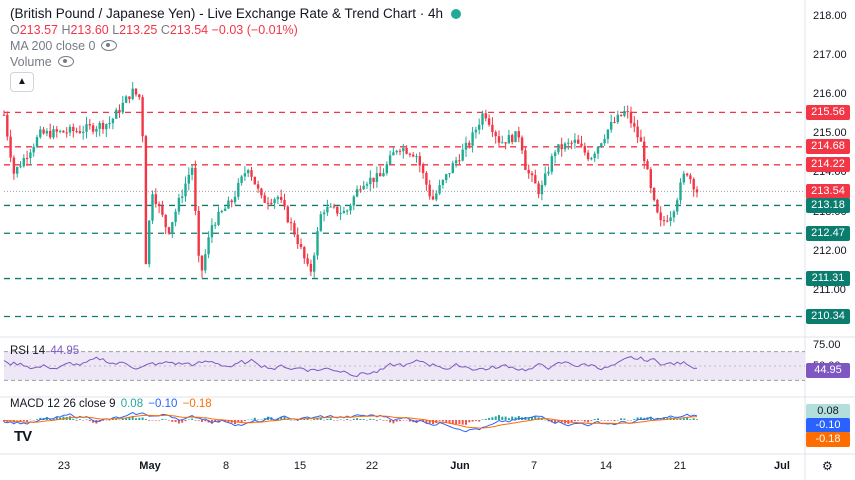 This screenshot has width=855, height=480. I want to click on ma-row: MA 200 close 0, so click(235, 46).